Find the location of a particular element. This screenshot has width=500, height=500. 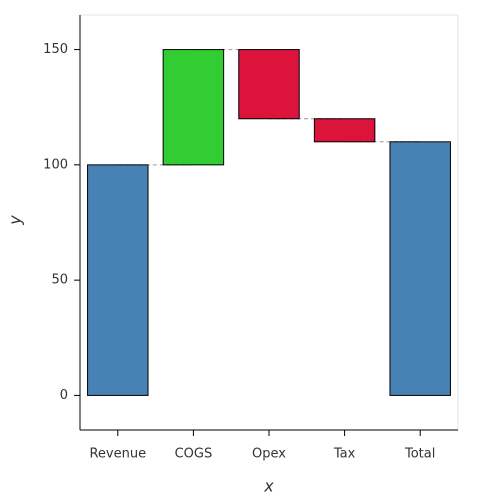

y-axis-title: y is located at coordinates (15, 220).